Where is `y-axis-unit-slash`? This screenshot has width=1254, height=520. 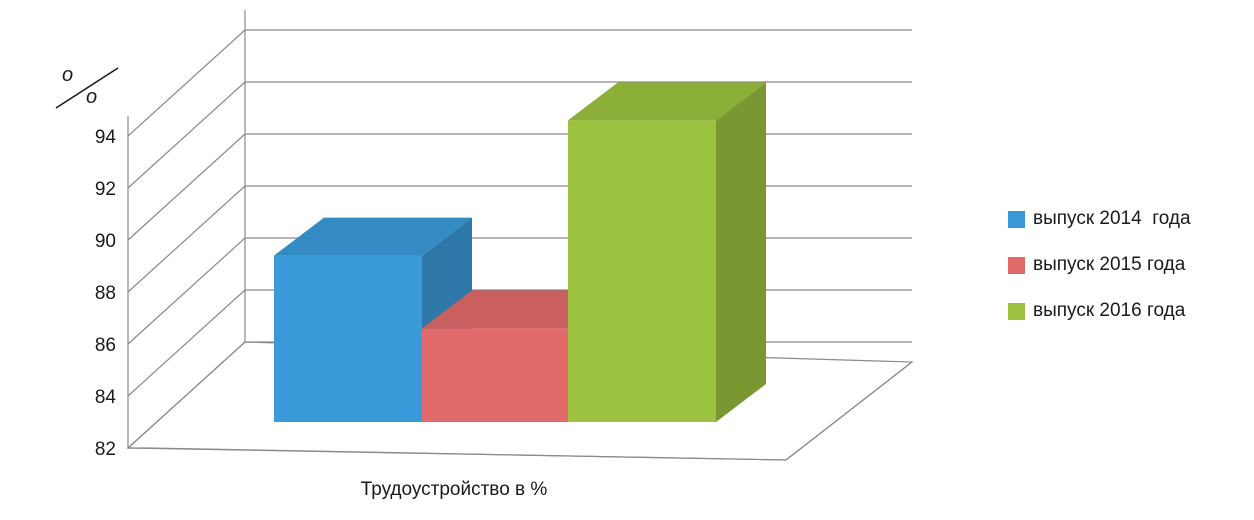
y-axis-unit-slash is located at coordinates (87, 88).